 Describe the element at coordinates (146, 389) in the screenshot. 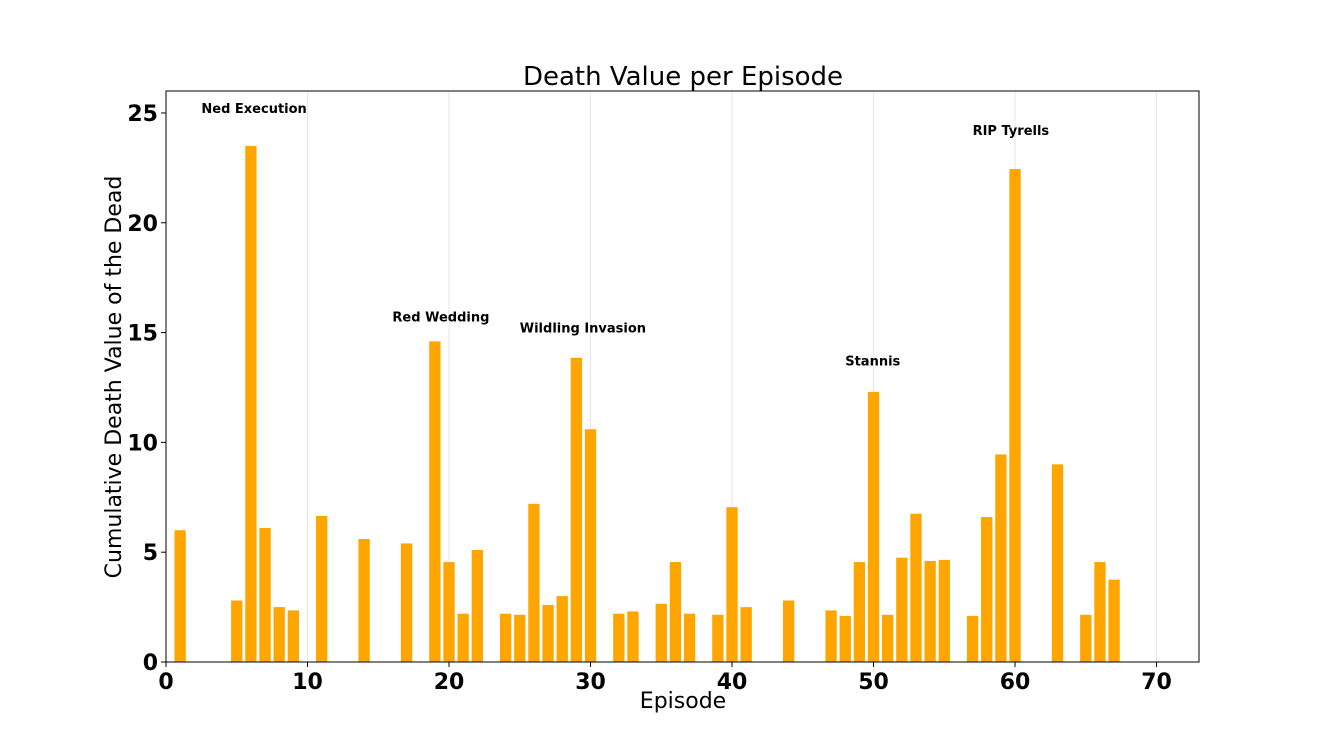

I see `y-axis-ticks: 0 5 10 15 20 25` at that location.